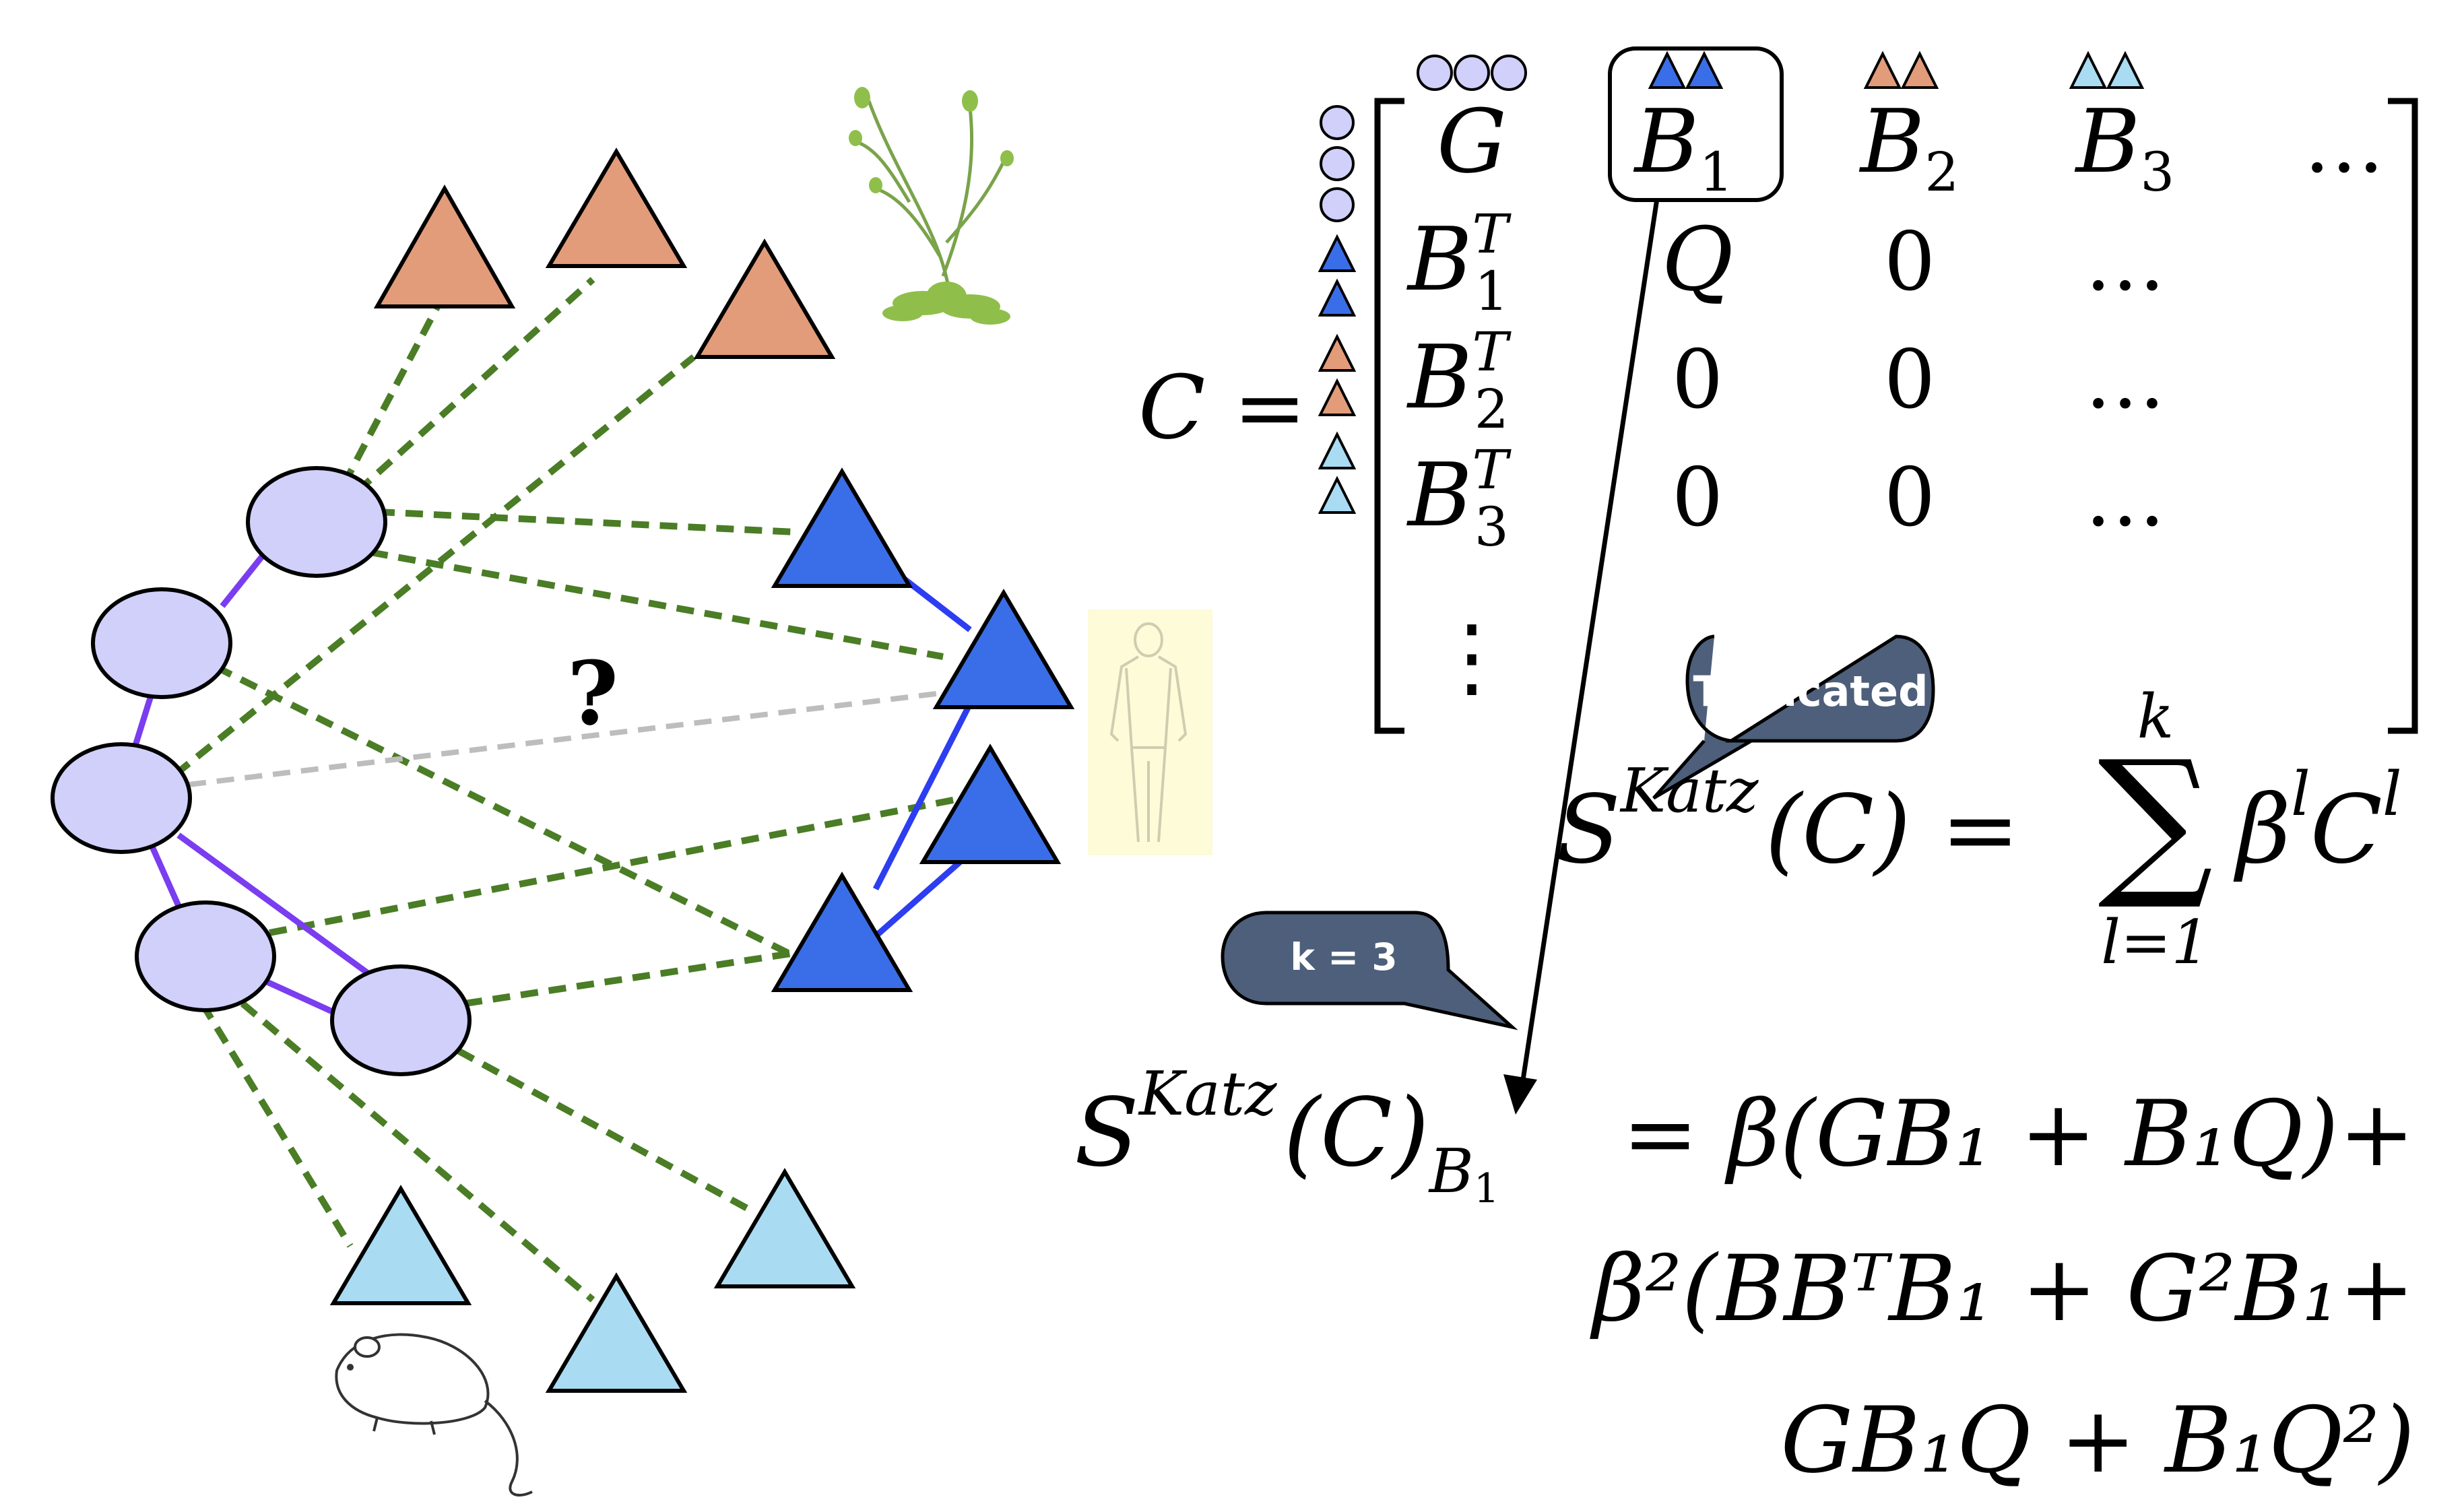  I want to click on matrix-left-bracket, so click(1389, 416).